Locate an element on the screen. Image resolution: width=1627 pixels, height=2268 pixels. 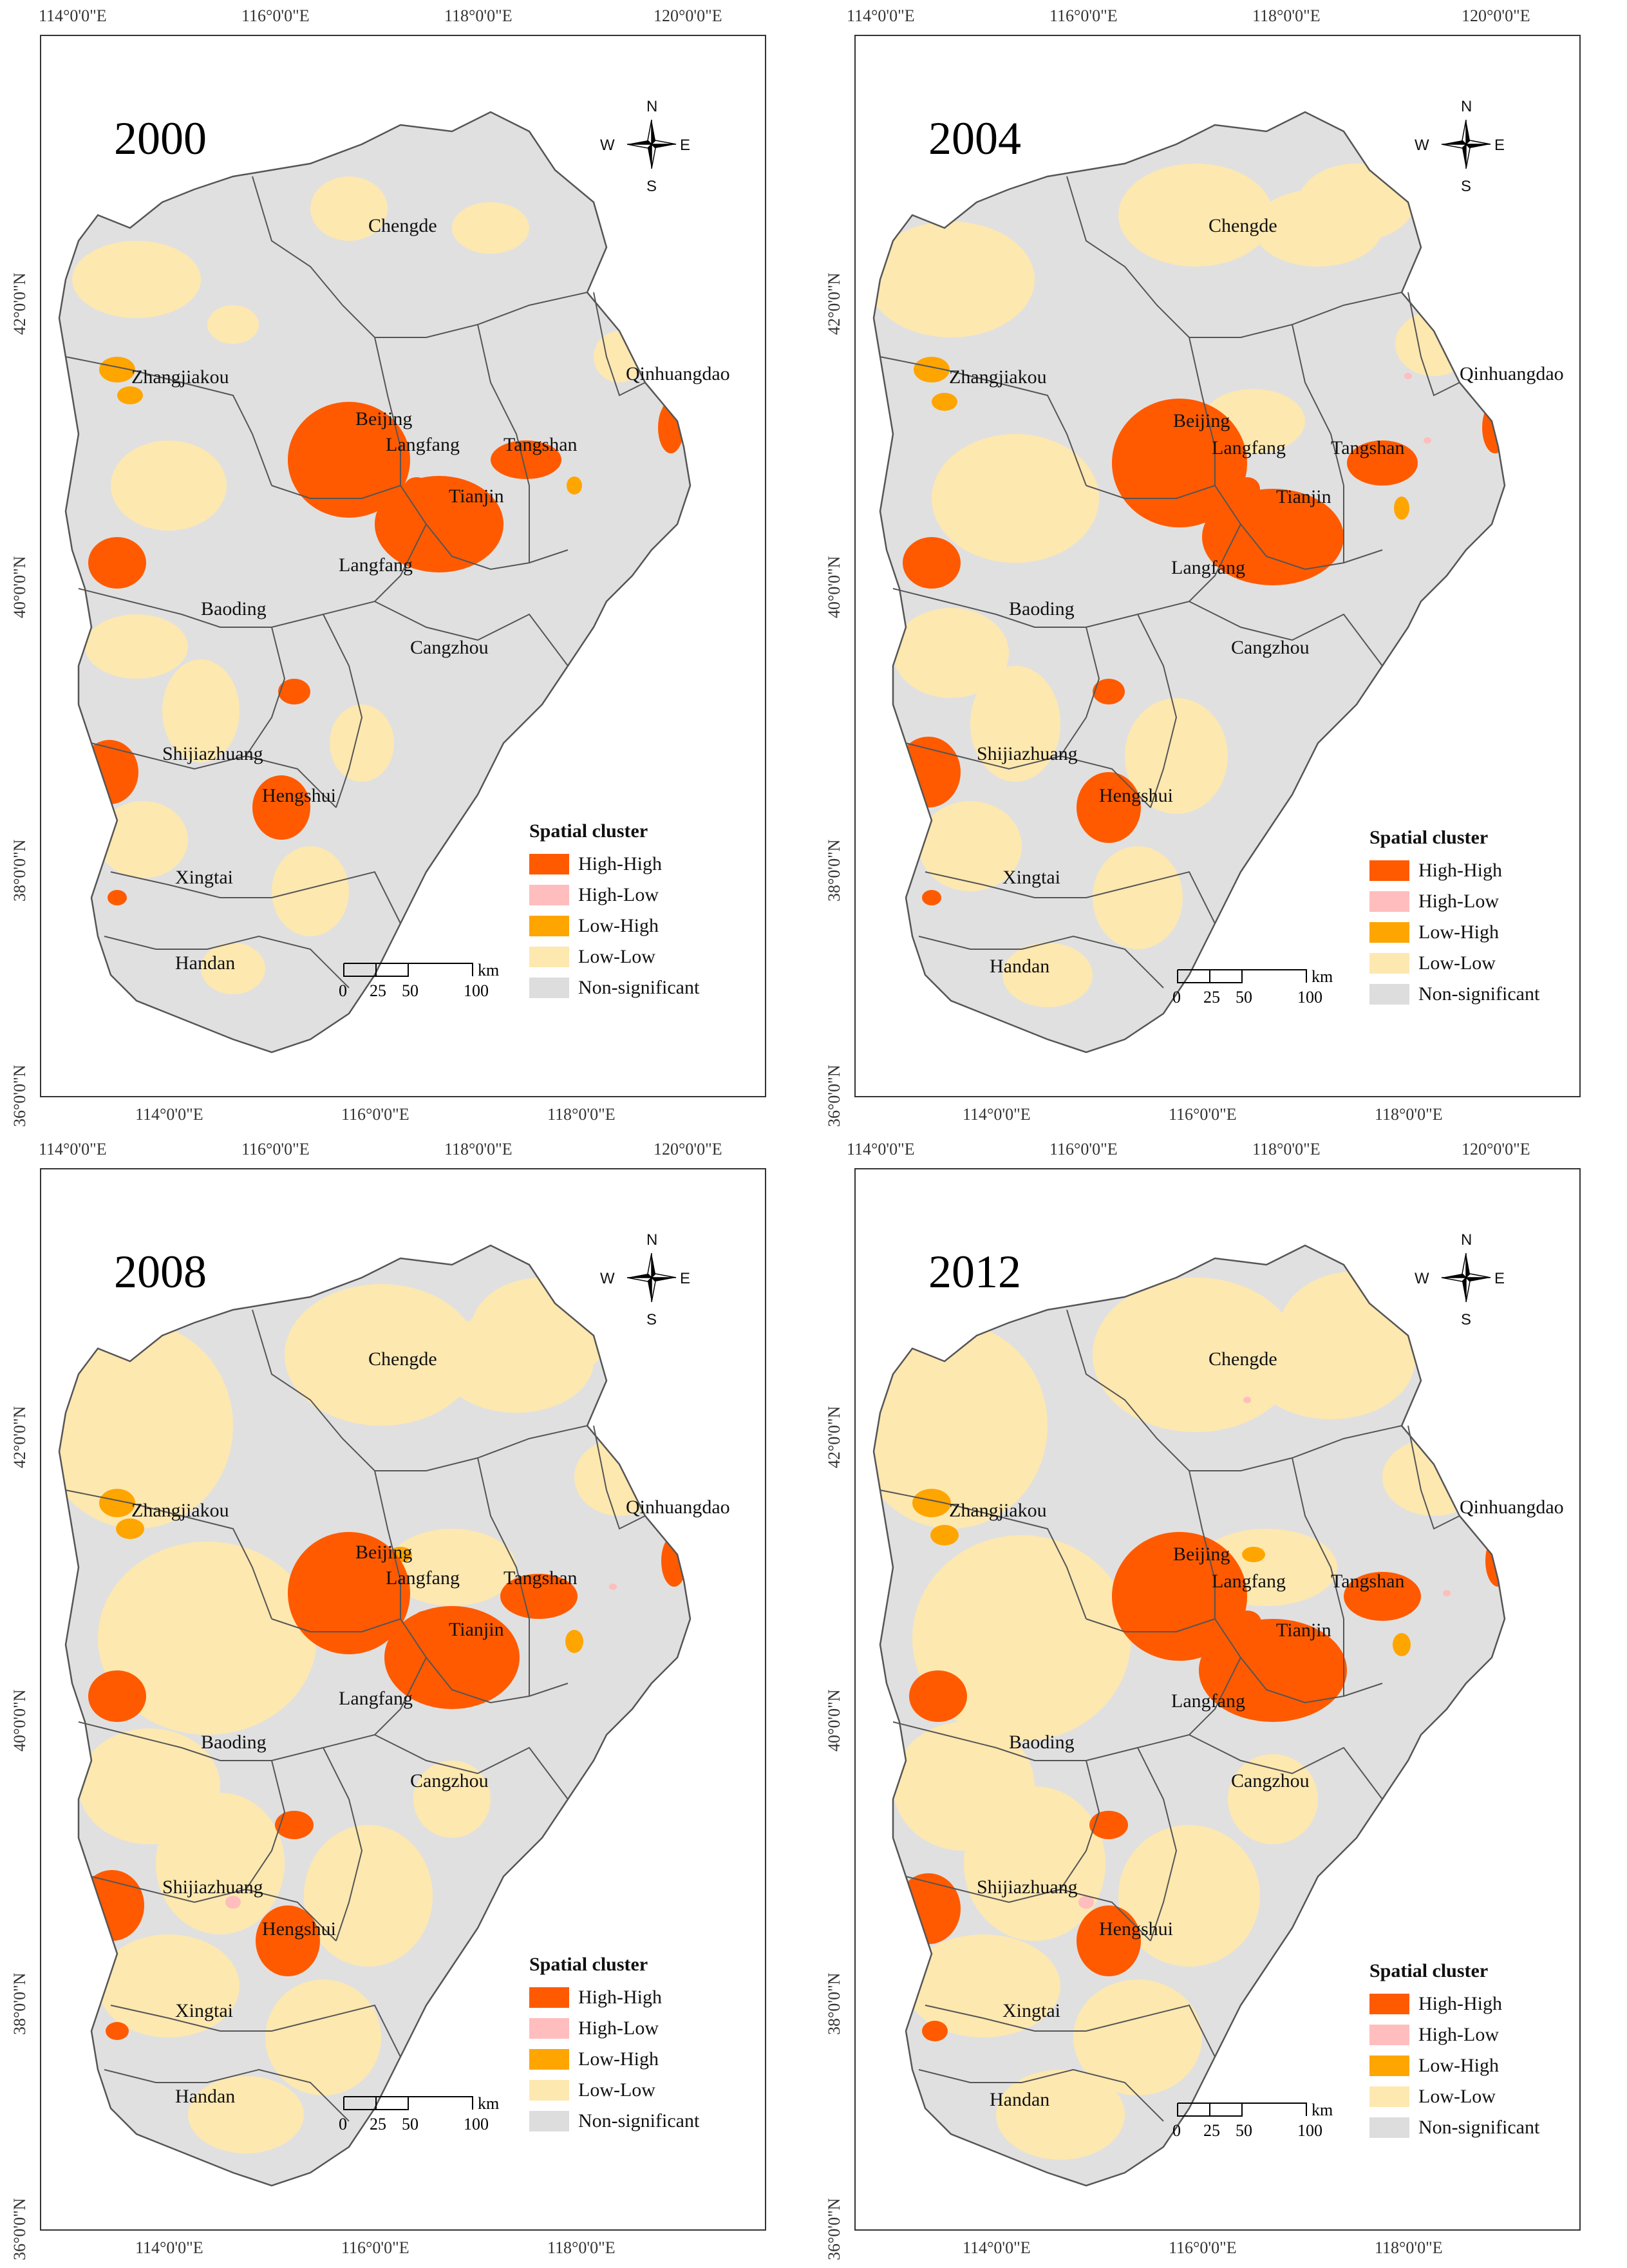
top-tick-label: 116°0'0"E is located at coordinates (275, 15).